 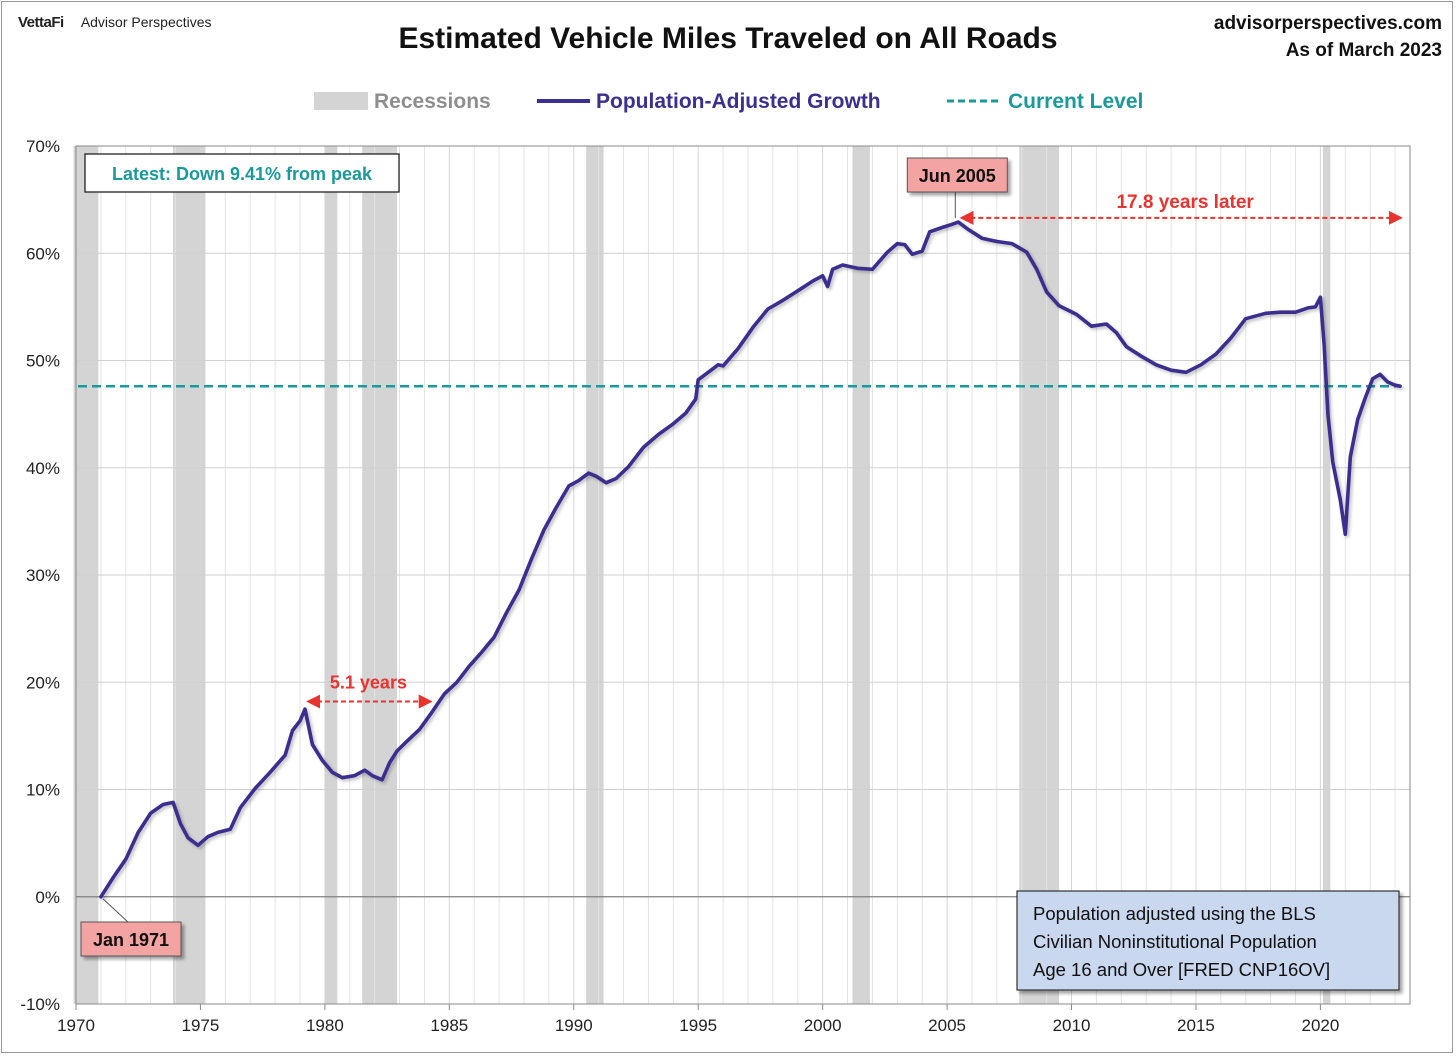 I want to click on arrow-5-1-years-label: 5.1 years, so click(x=368, y=683).